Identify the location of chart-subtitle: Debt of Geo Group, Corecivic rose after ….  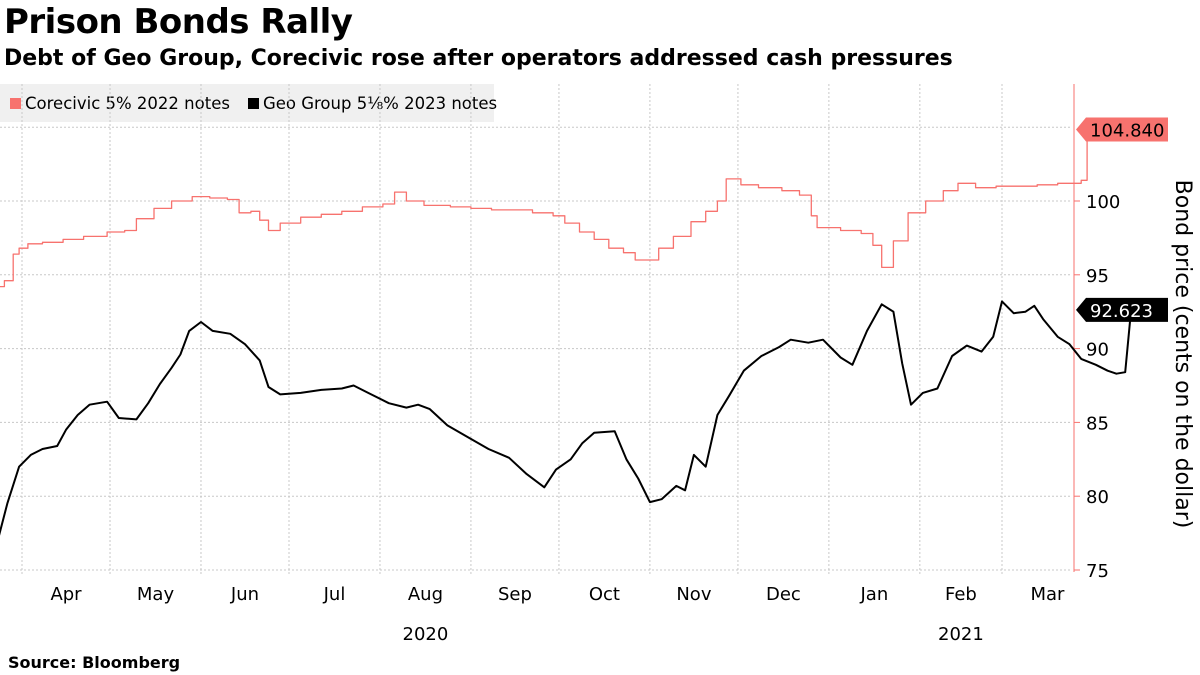
(478, 58).